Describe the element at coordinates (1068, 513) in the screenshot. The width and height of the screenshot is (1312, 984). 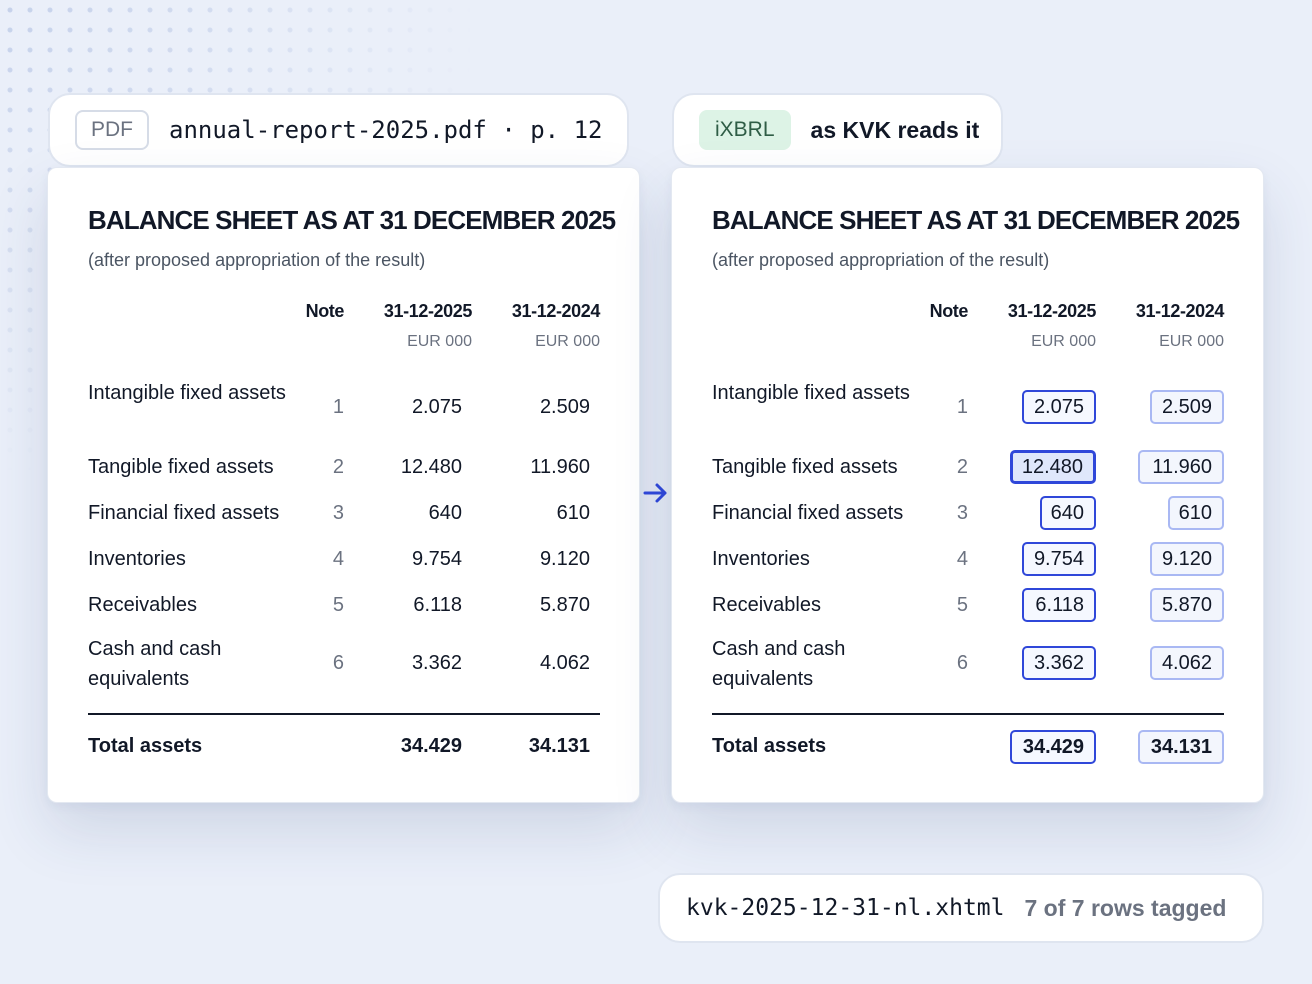
I see `tagged-fact-current: 640` at that location.